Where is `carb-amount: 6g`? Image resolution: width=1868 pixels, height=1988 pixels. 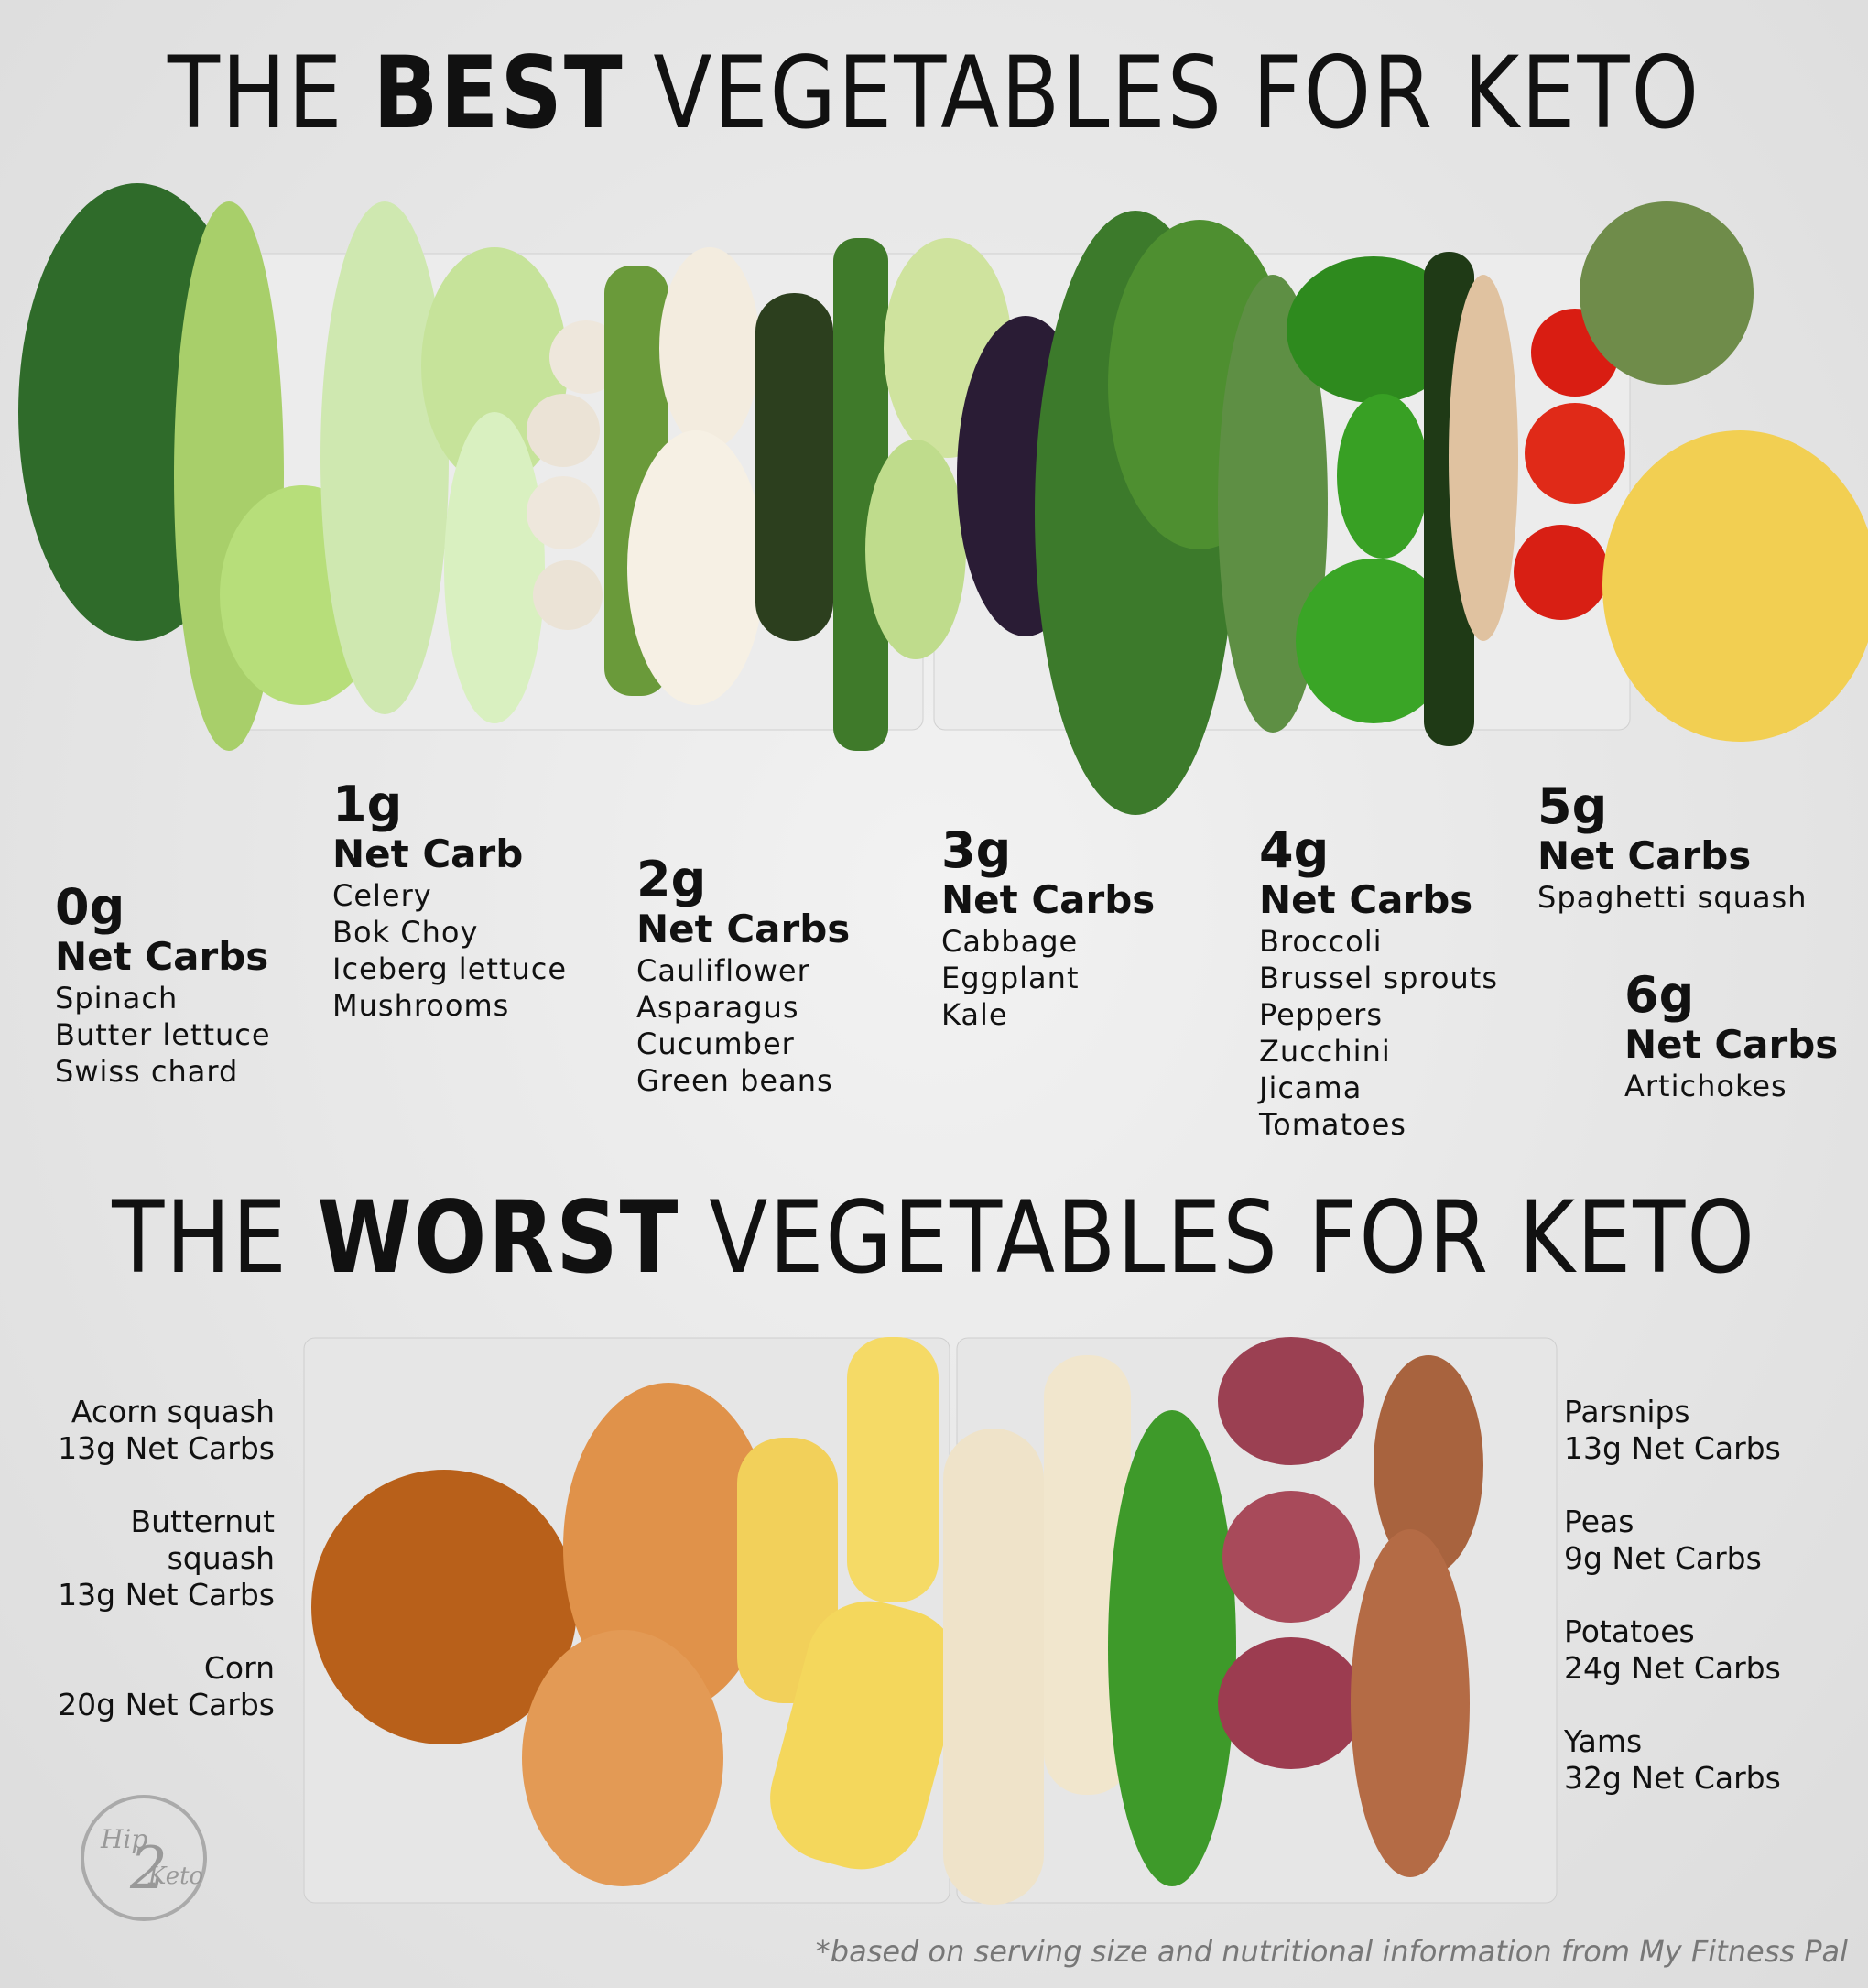 carb-amount: 6g is located at coordinates (1659, 995).